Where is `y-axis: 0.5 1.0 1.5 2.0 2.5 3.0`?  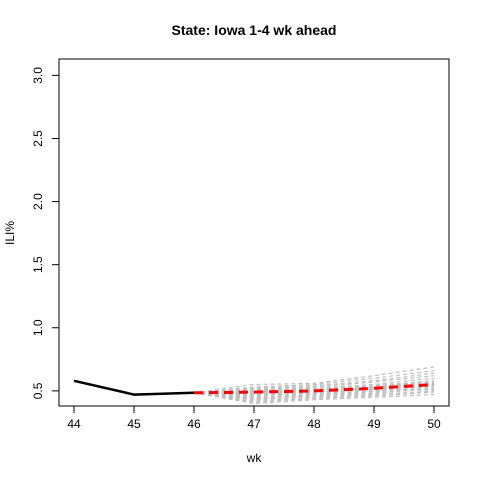
y-axis: 0.5 1.0 1.5 2.0 2.5 3.0 is located at coordinates (45, 233).